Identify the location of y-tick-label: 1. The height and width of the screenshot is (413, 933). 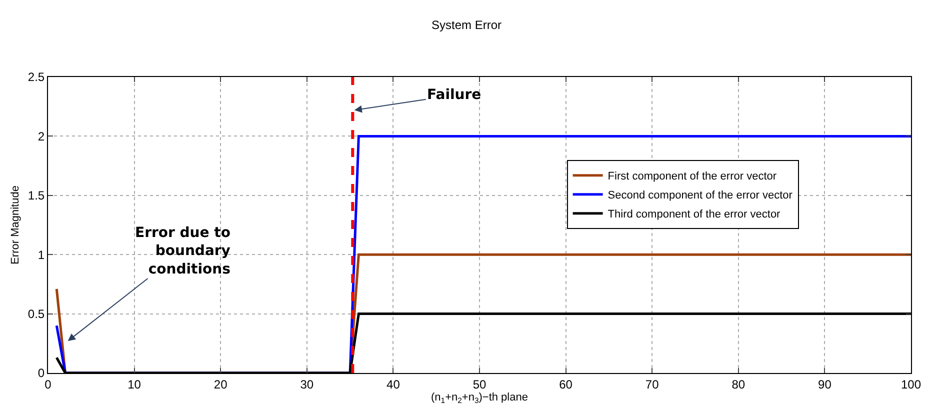
(41, 255).